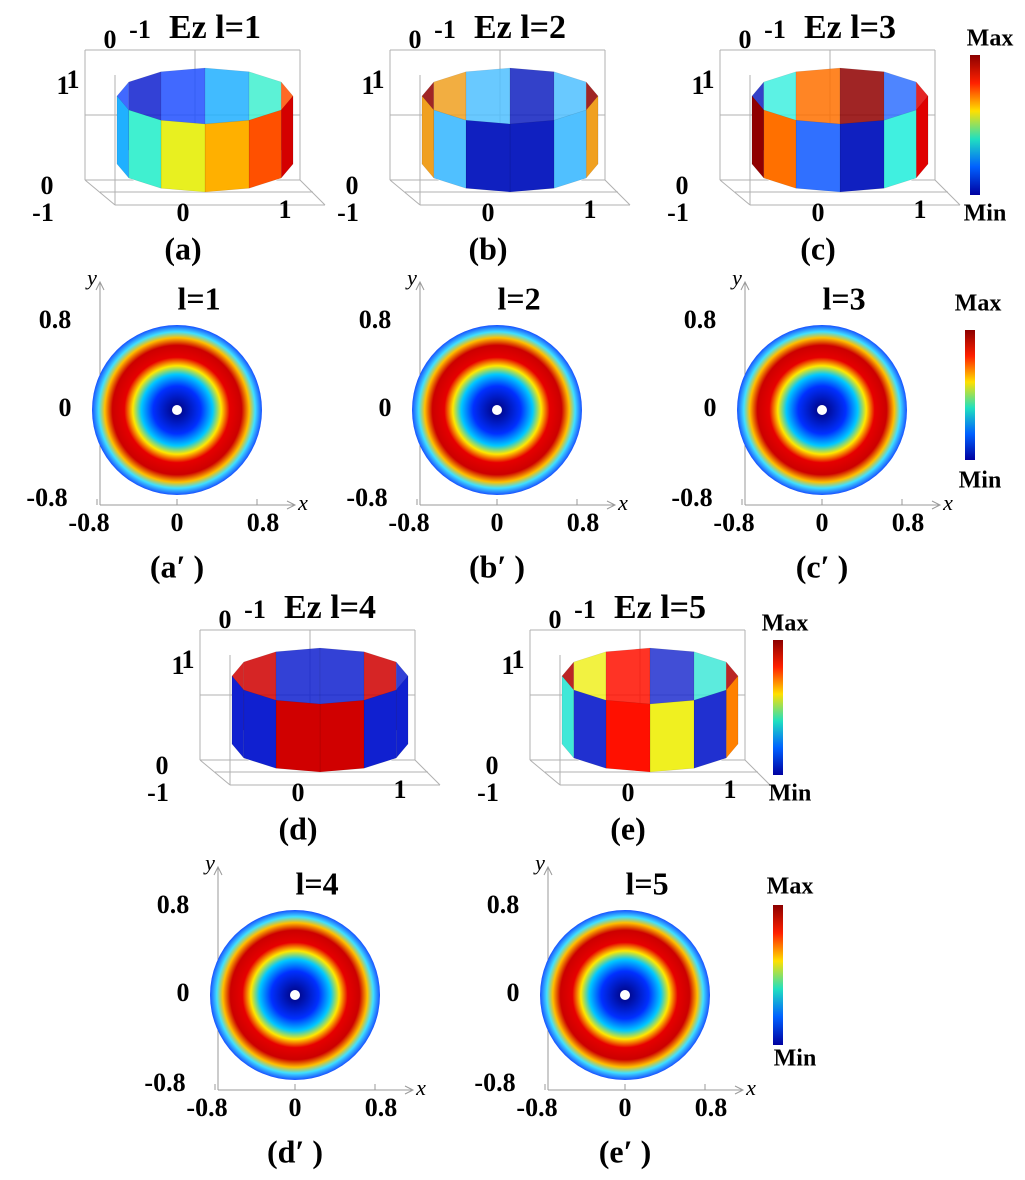 The width and height of the screenshot is (1025, 1180). What do you see at coordinates (660, 607) in the screenshot?
I see `panel-title: Ez l=5` at bounding box center [660, 607].